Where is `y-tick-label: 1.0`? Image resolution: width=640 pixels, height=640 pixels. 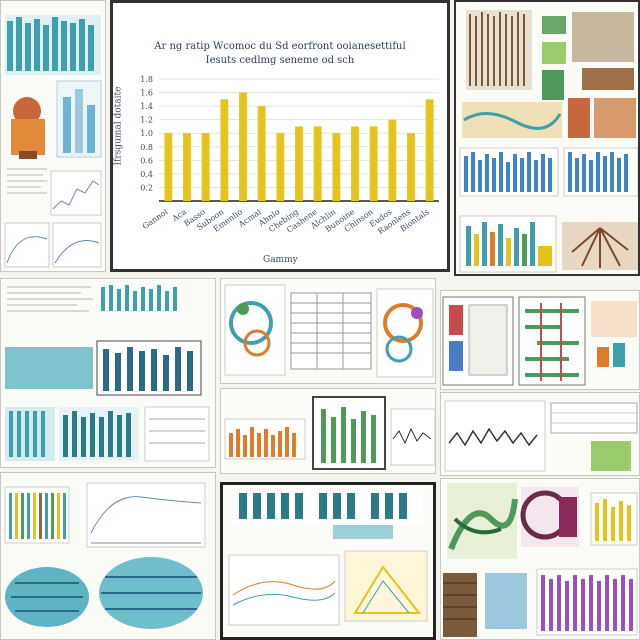 y-tick-label: 1.0 is located at coordinates (146, 133).